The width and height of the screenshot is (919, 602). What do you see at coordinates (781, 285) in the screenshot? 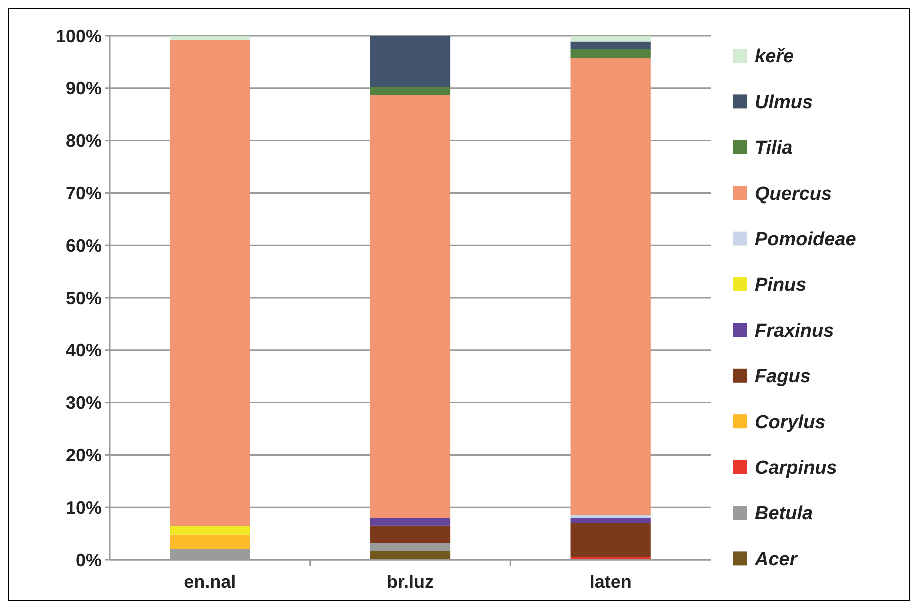
I see `legend-label: Pinus` at bounding box center [781, 285].